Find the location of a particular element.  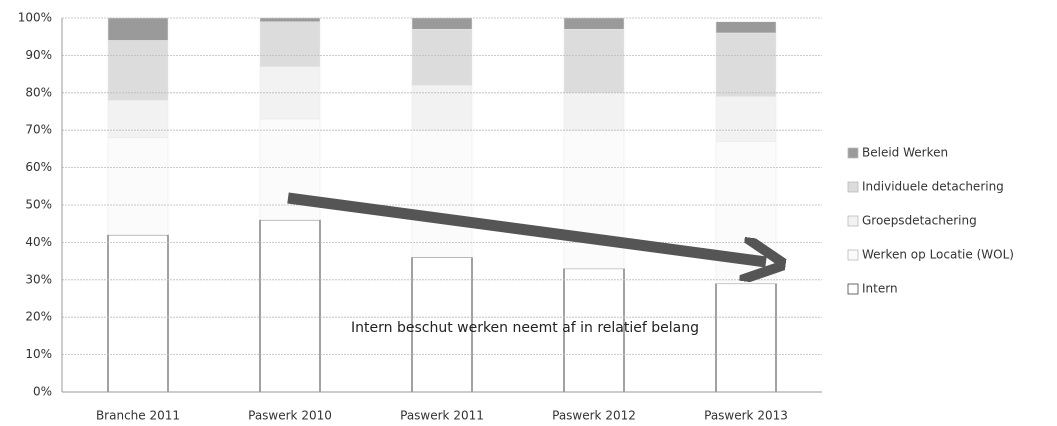

x-tick-label: Paswerk 2013 is located at coordinates (746, 416).